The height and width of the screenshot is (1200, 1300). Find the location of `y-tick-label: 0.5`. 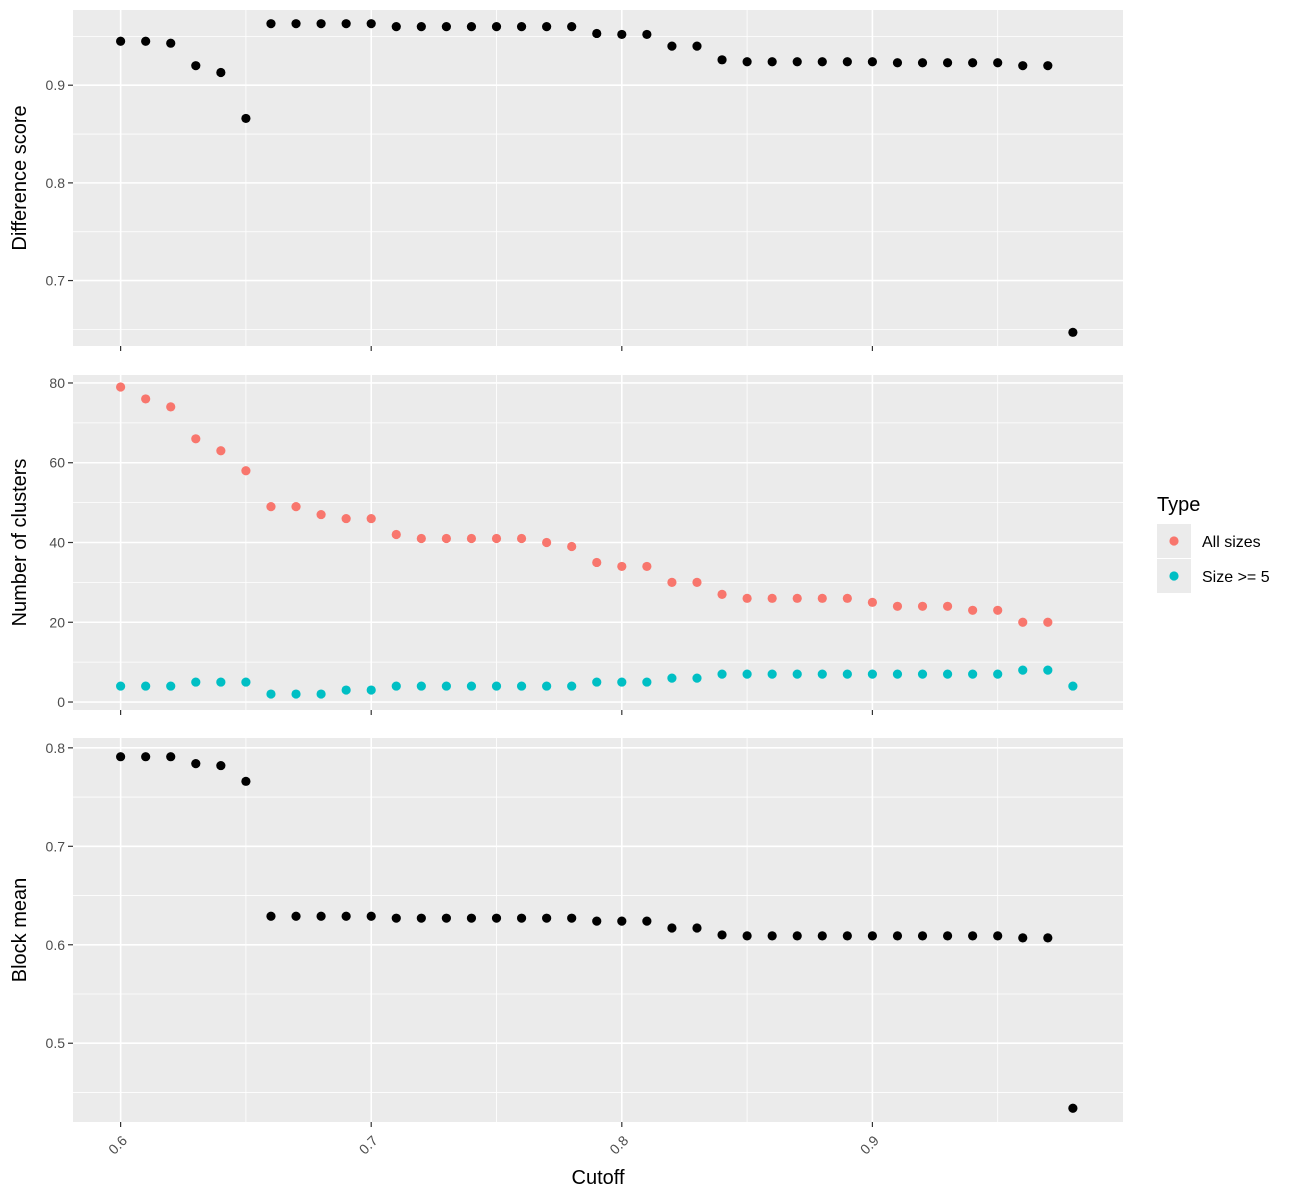

y-tick-label: 0.5 is located at coordinates (56, 1043).